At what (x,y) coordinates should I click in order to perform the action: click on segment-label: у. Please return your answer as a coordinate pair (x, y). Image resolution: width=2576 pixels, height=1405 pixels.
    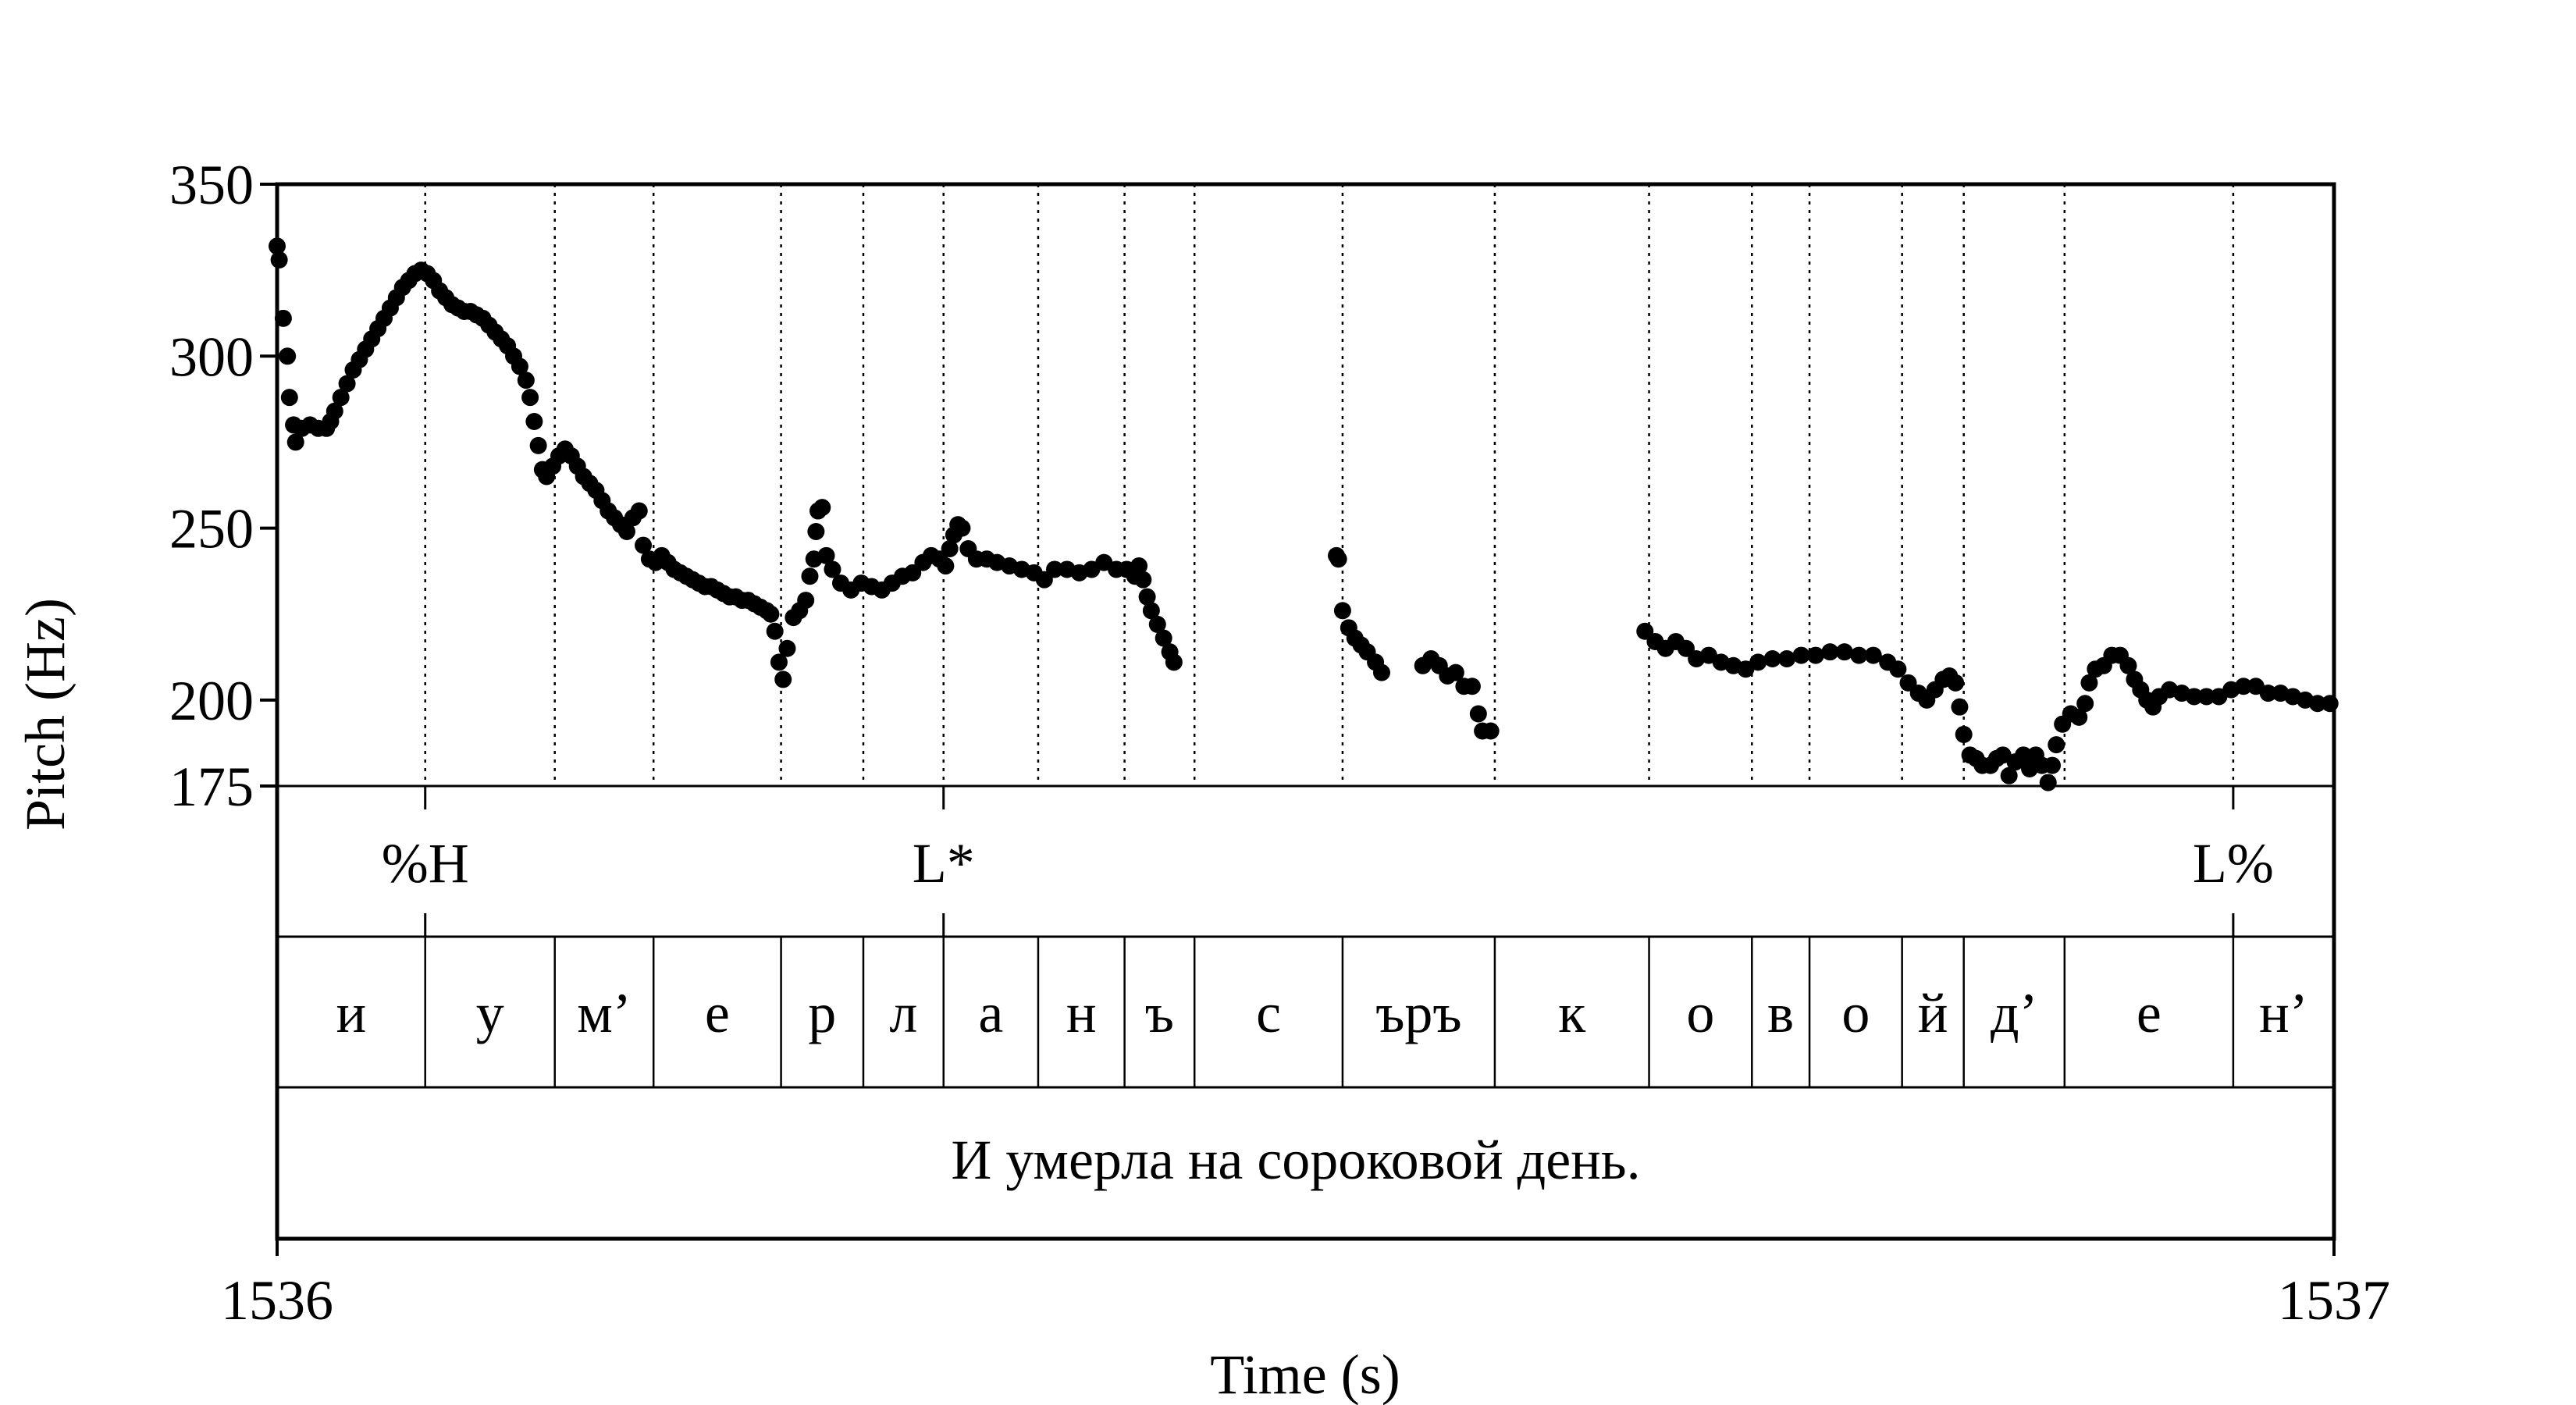
    Looking at the image, I should click on (490, 1013).